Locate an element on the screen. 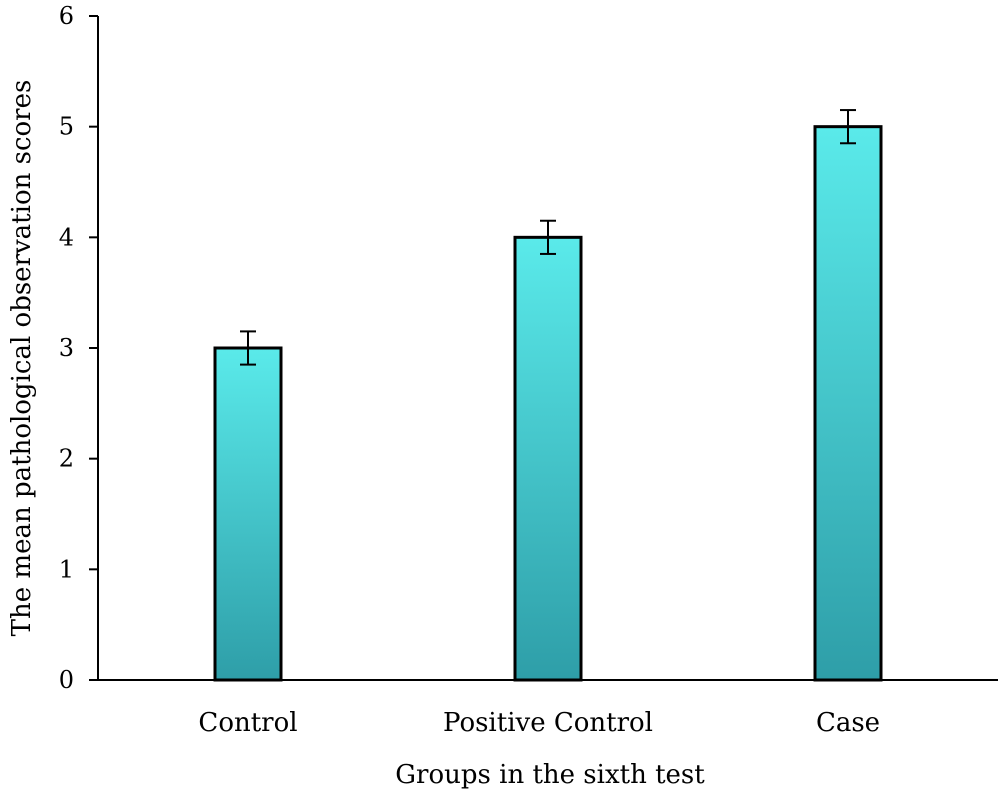 Image resolution: width=1000 pixels, height=796 pixels. bar-positive-control is located at coordinates (548, 458).